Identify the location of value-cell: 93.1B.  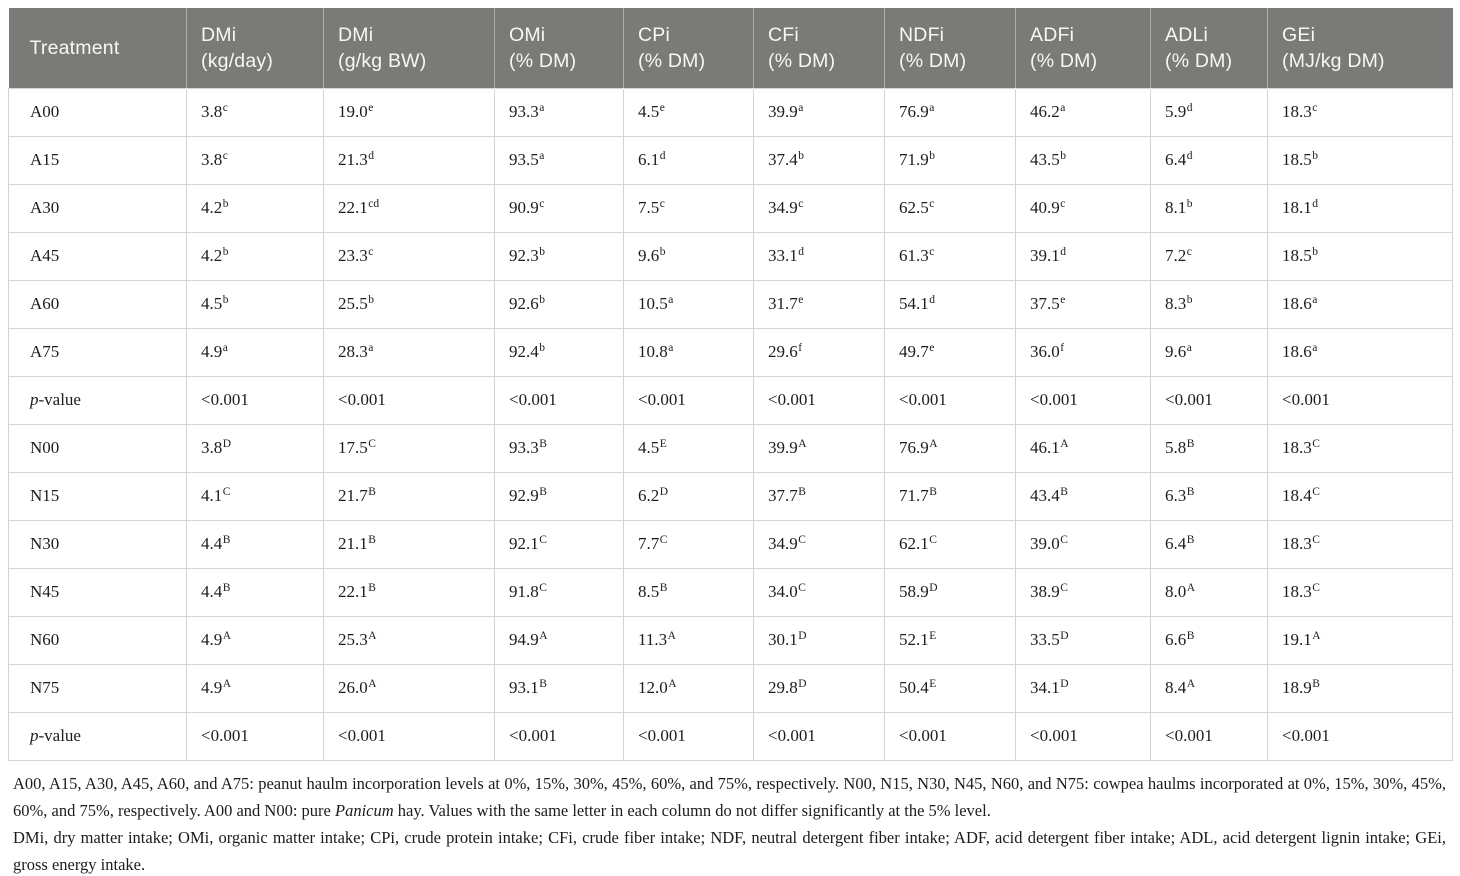
(559, 688).